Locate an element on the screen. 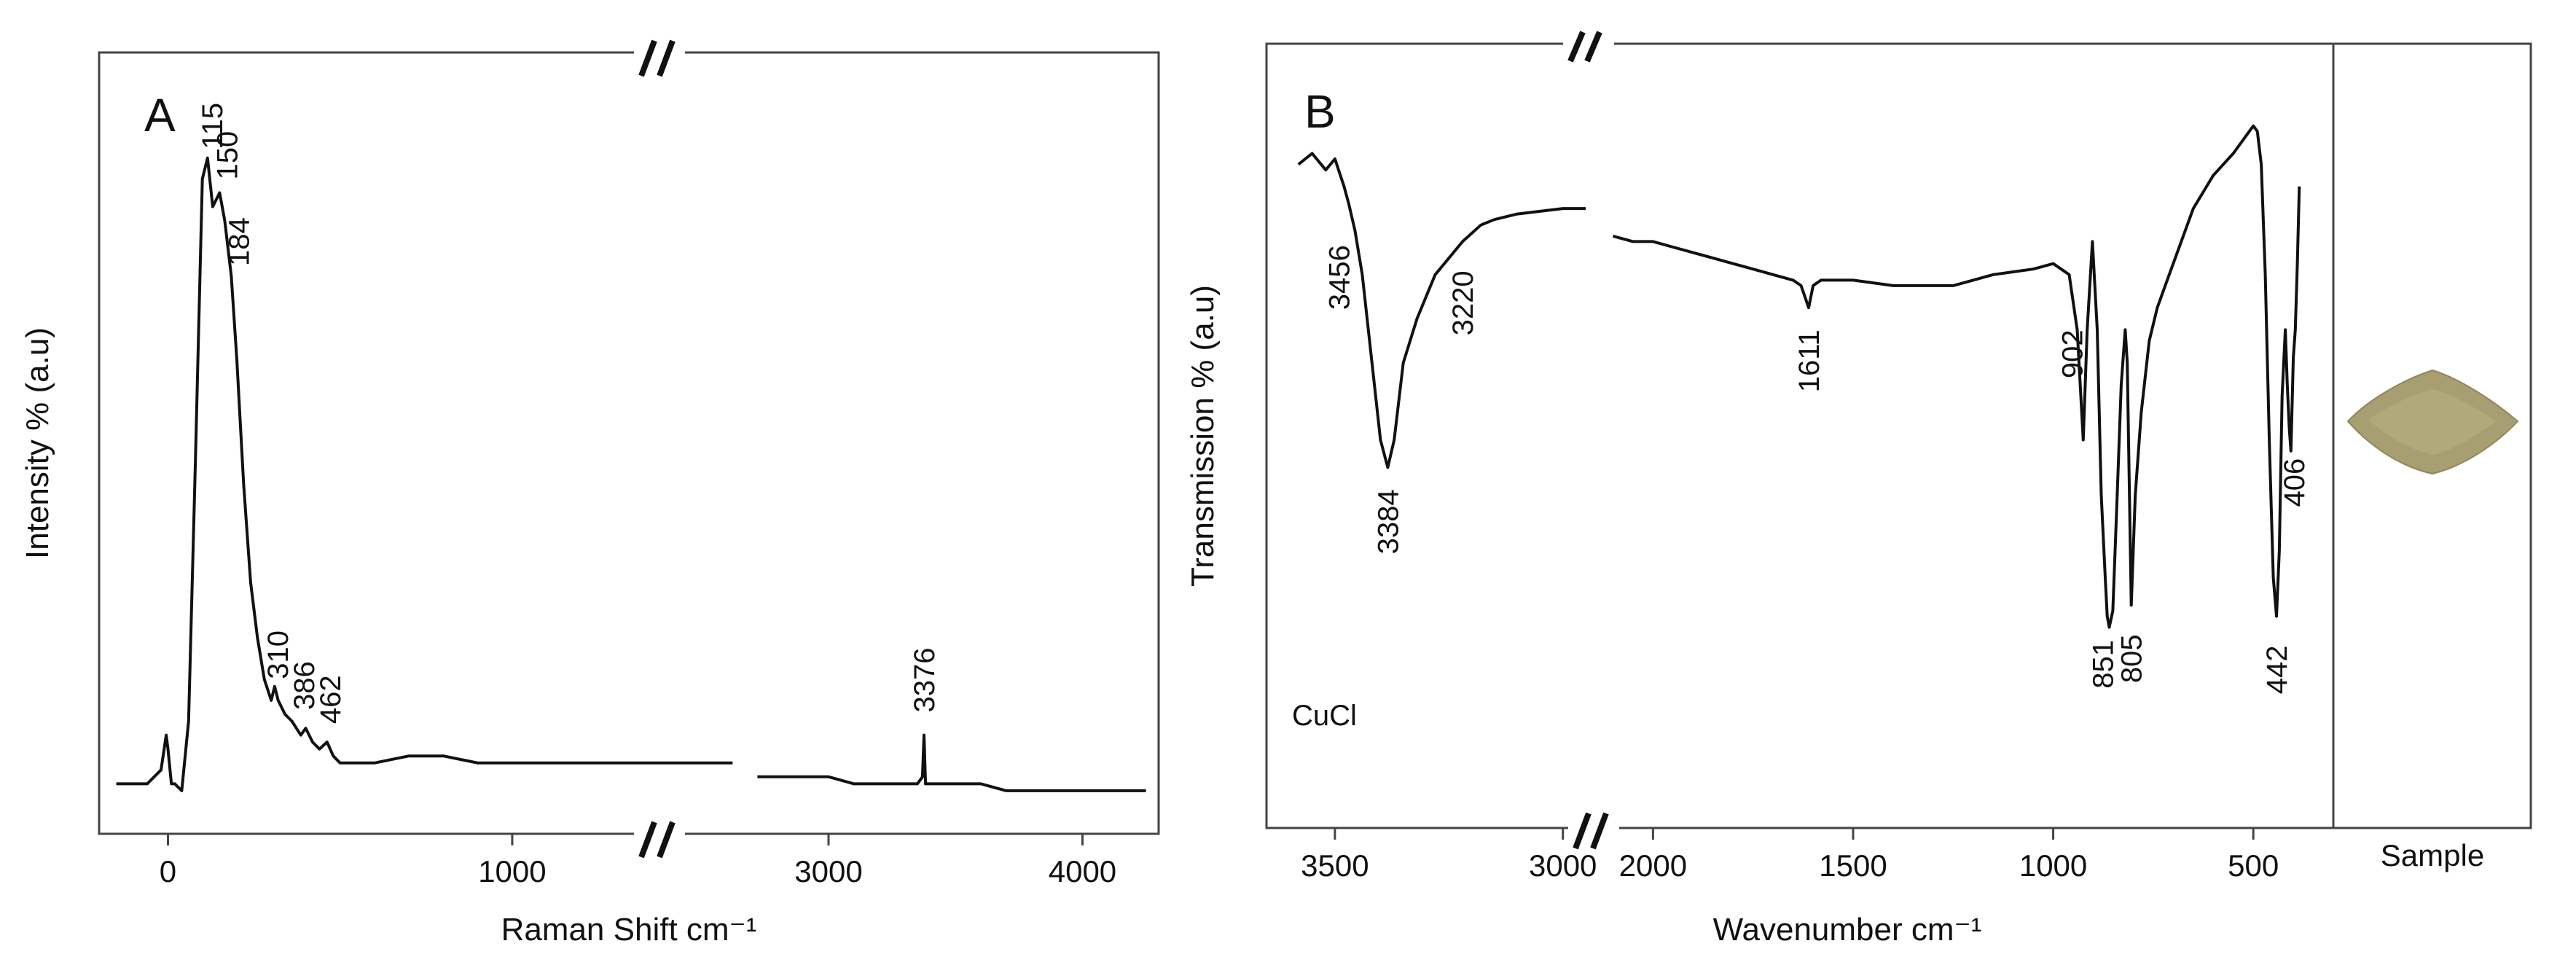 The width and height of the screenshot is (2576, 965). panel-b-peak-label-1611: 1611 is located at coordinates (1809, 360).